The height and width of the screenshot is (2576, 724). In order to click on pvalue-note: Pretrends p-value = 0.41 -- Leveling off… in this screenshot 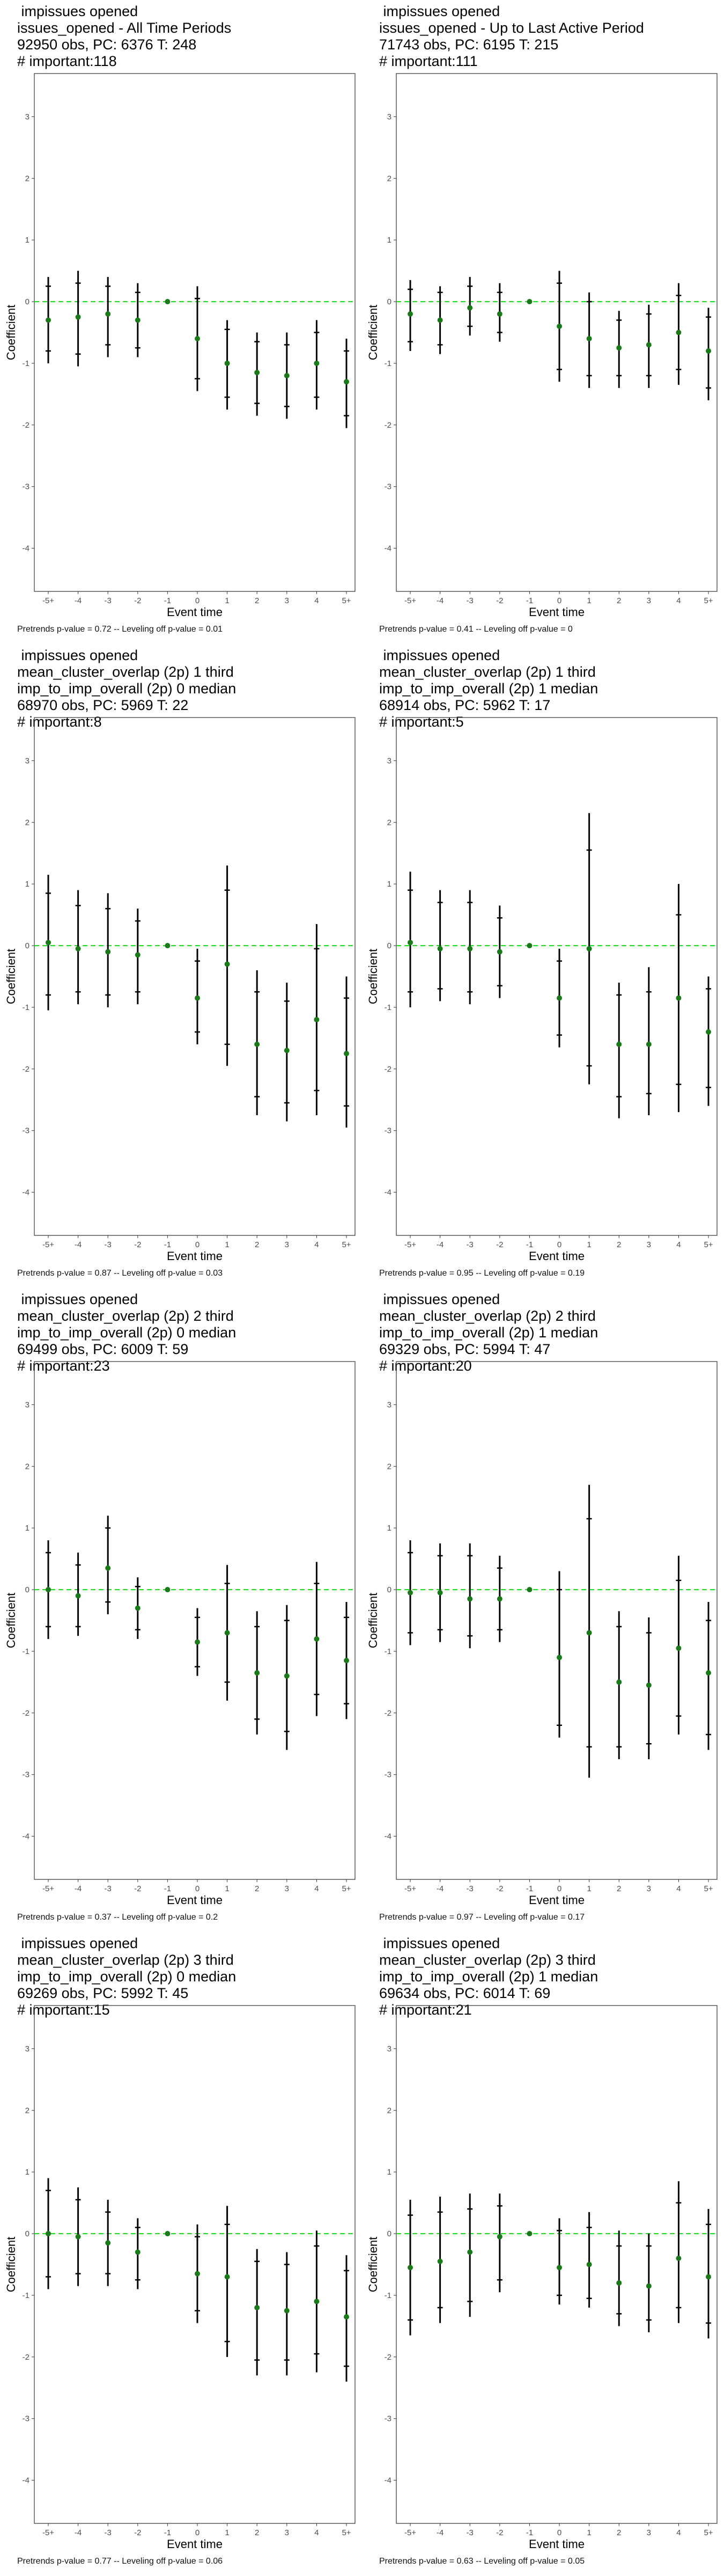, I will do `click(476, 629)`.